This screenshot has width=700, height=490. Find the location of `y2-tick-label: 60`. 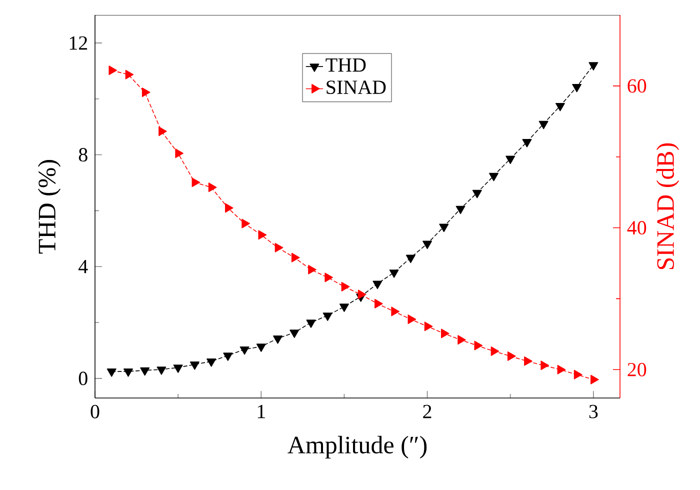

y2-tick-label: 60 is located at coordinates (637, 86).